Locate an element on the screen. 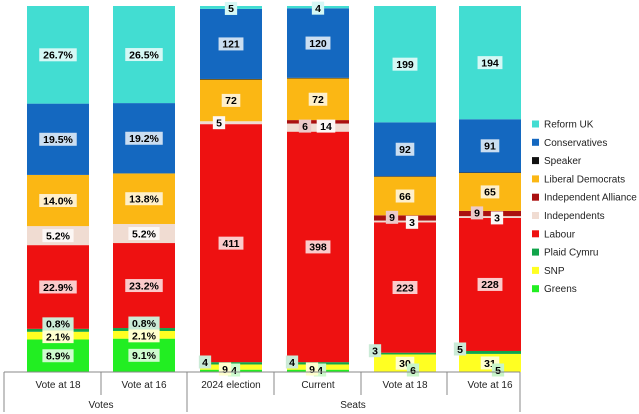 This screenshot has height=414, width=639. data-label-reform-uk-col5: 199 is located at coordinates (405, 65).